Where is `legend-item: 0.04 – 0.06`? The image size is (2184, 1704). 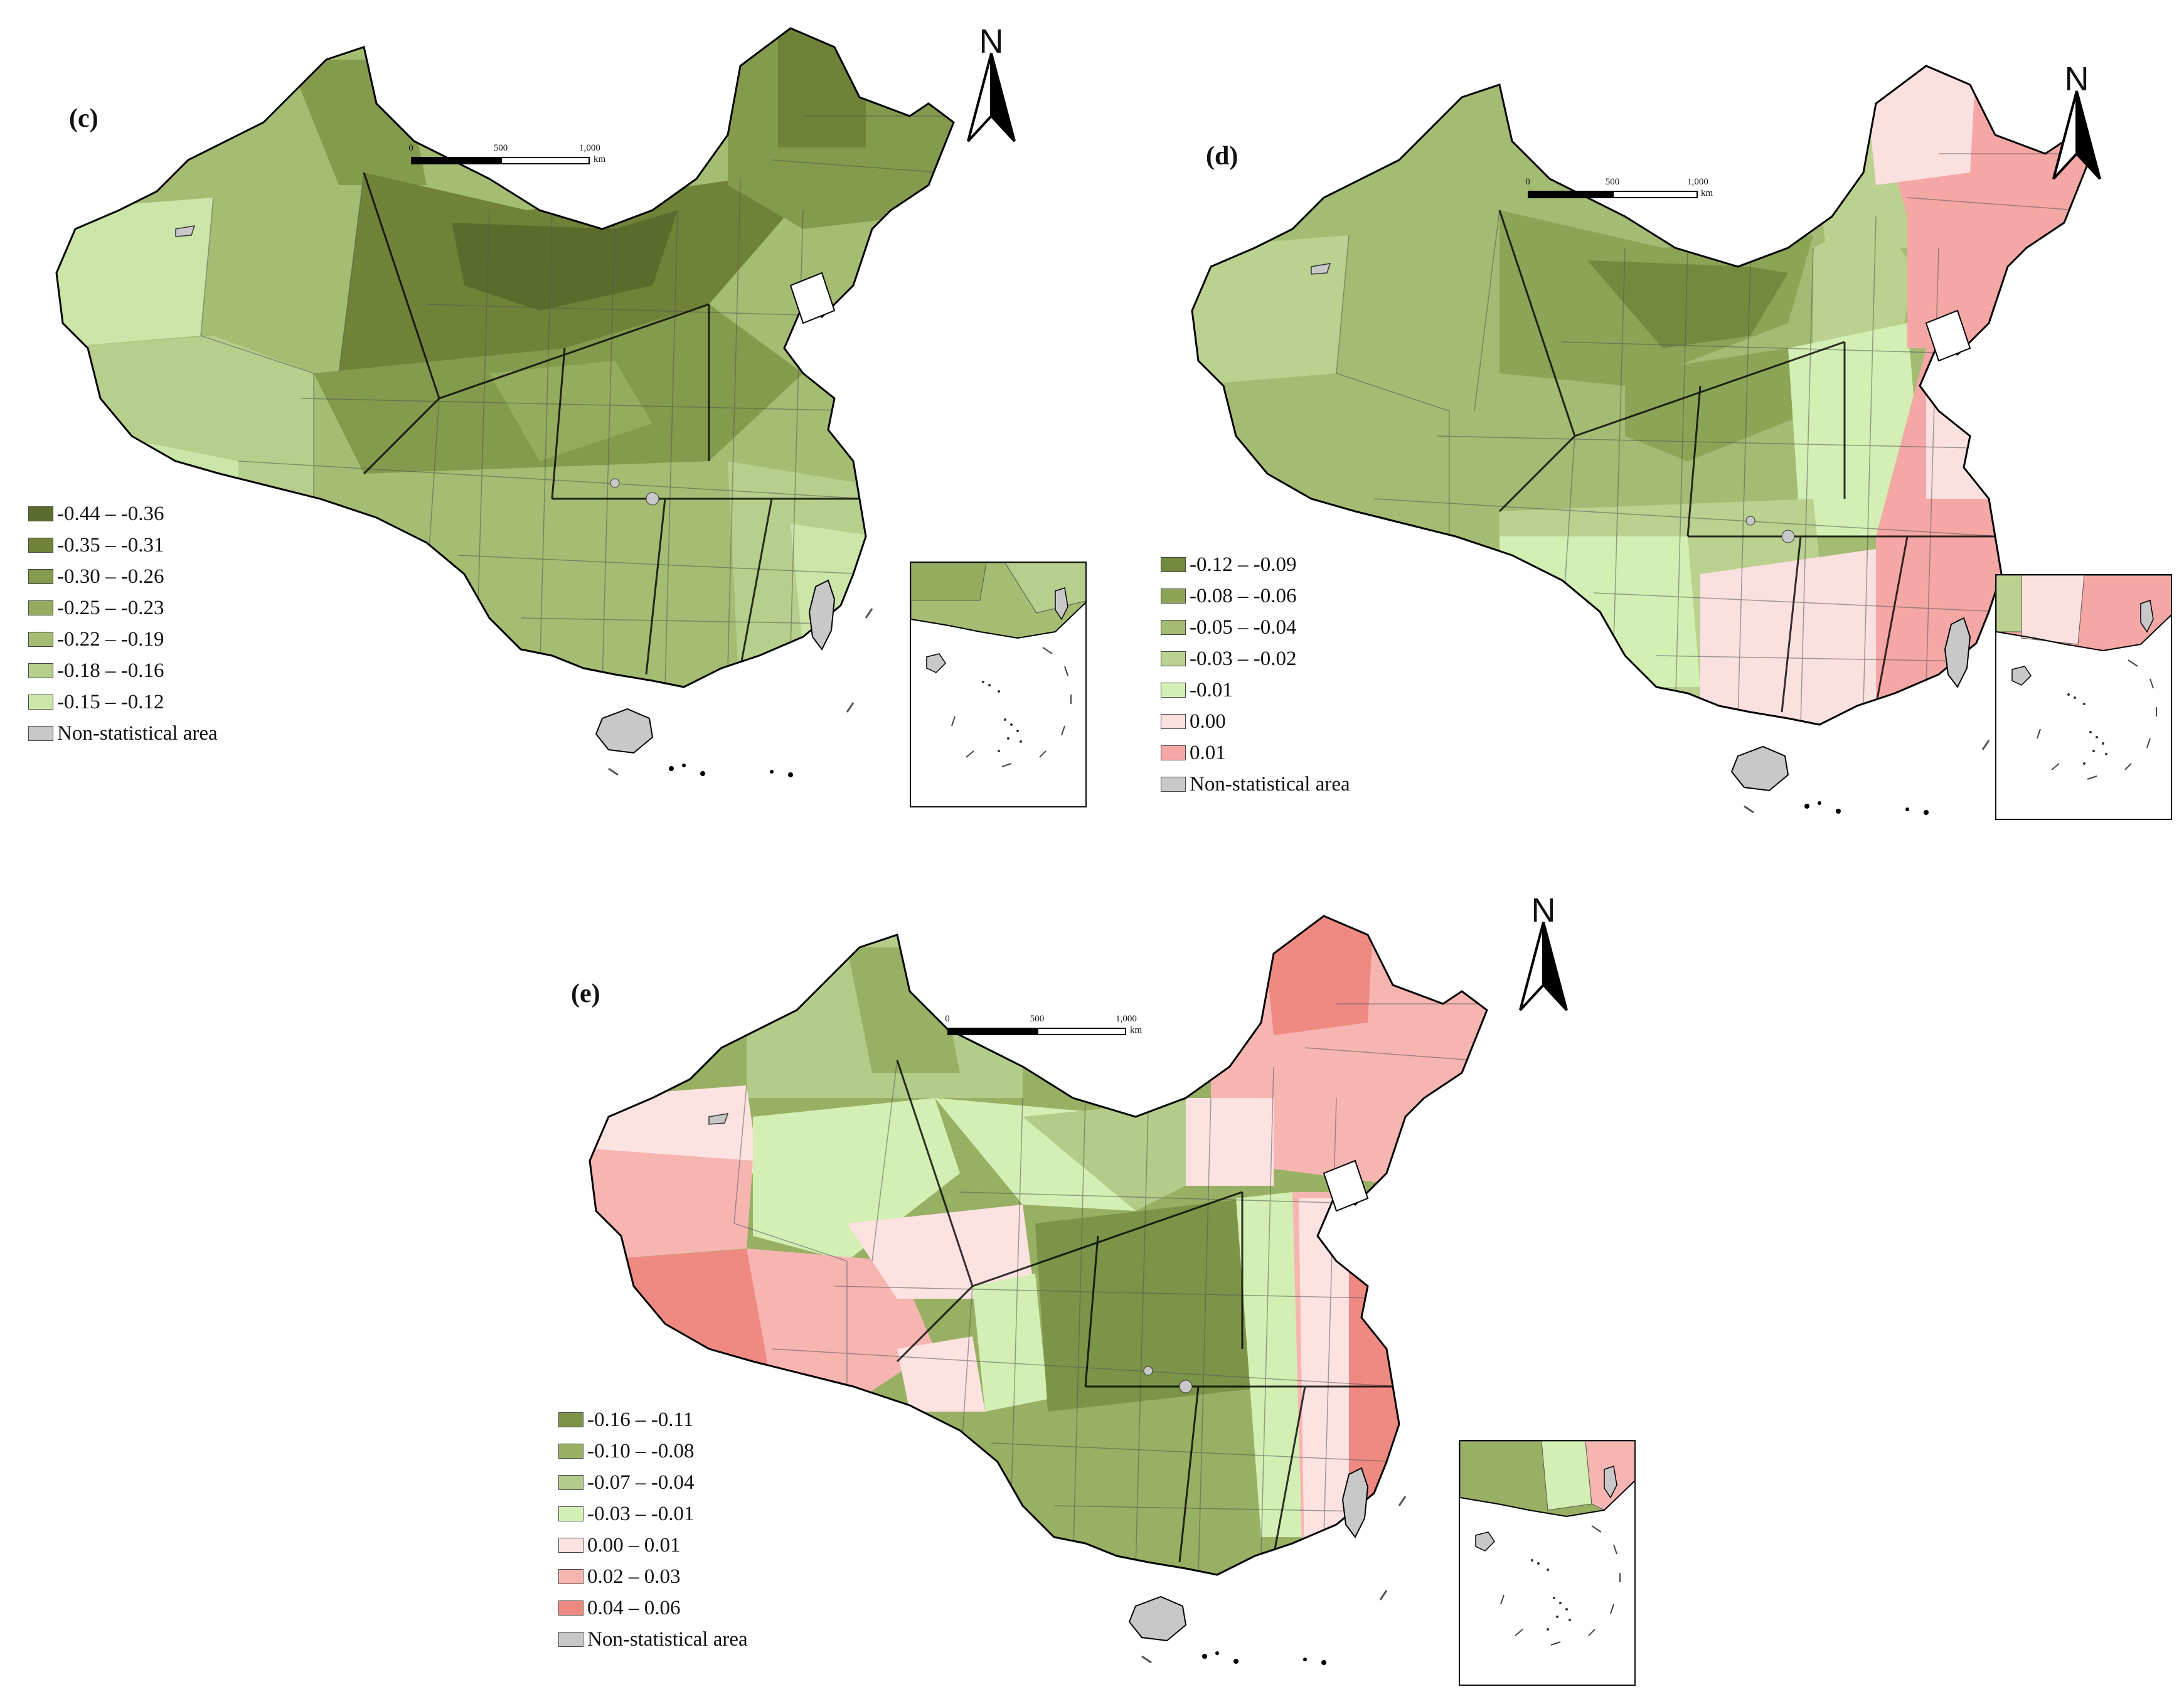 legend-item: 0.04 – 0.06 is located at coordinates (653, 1608).